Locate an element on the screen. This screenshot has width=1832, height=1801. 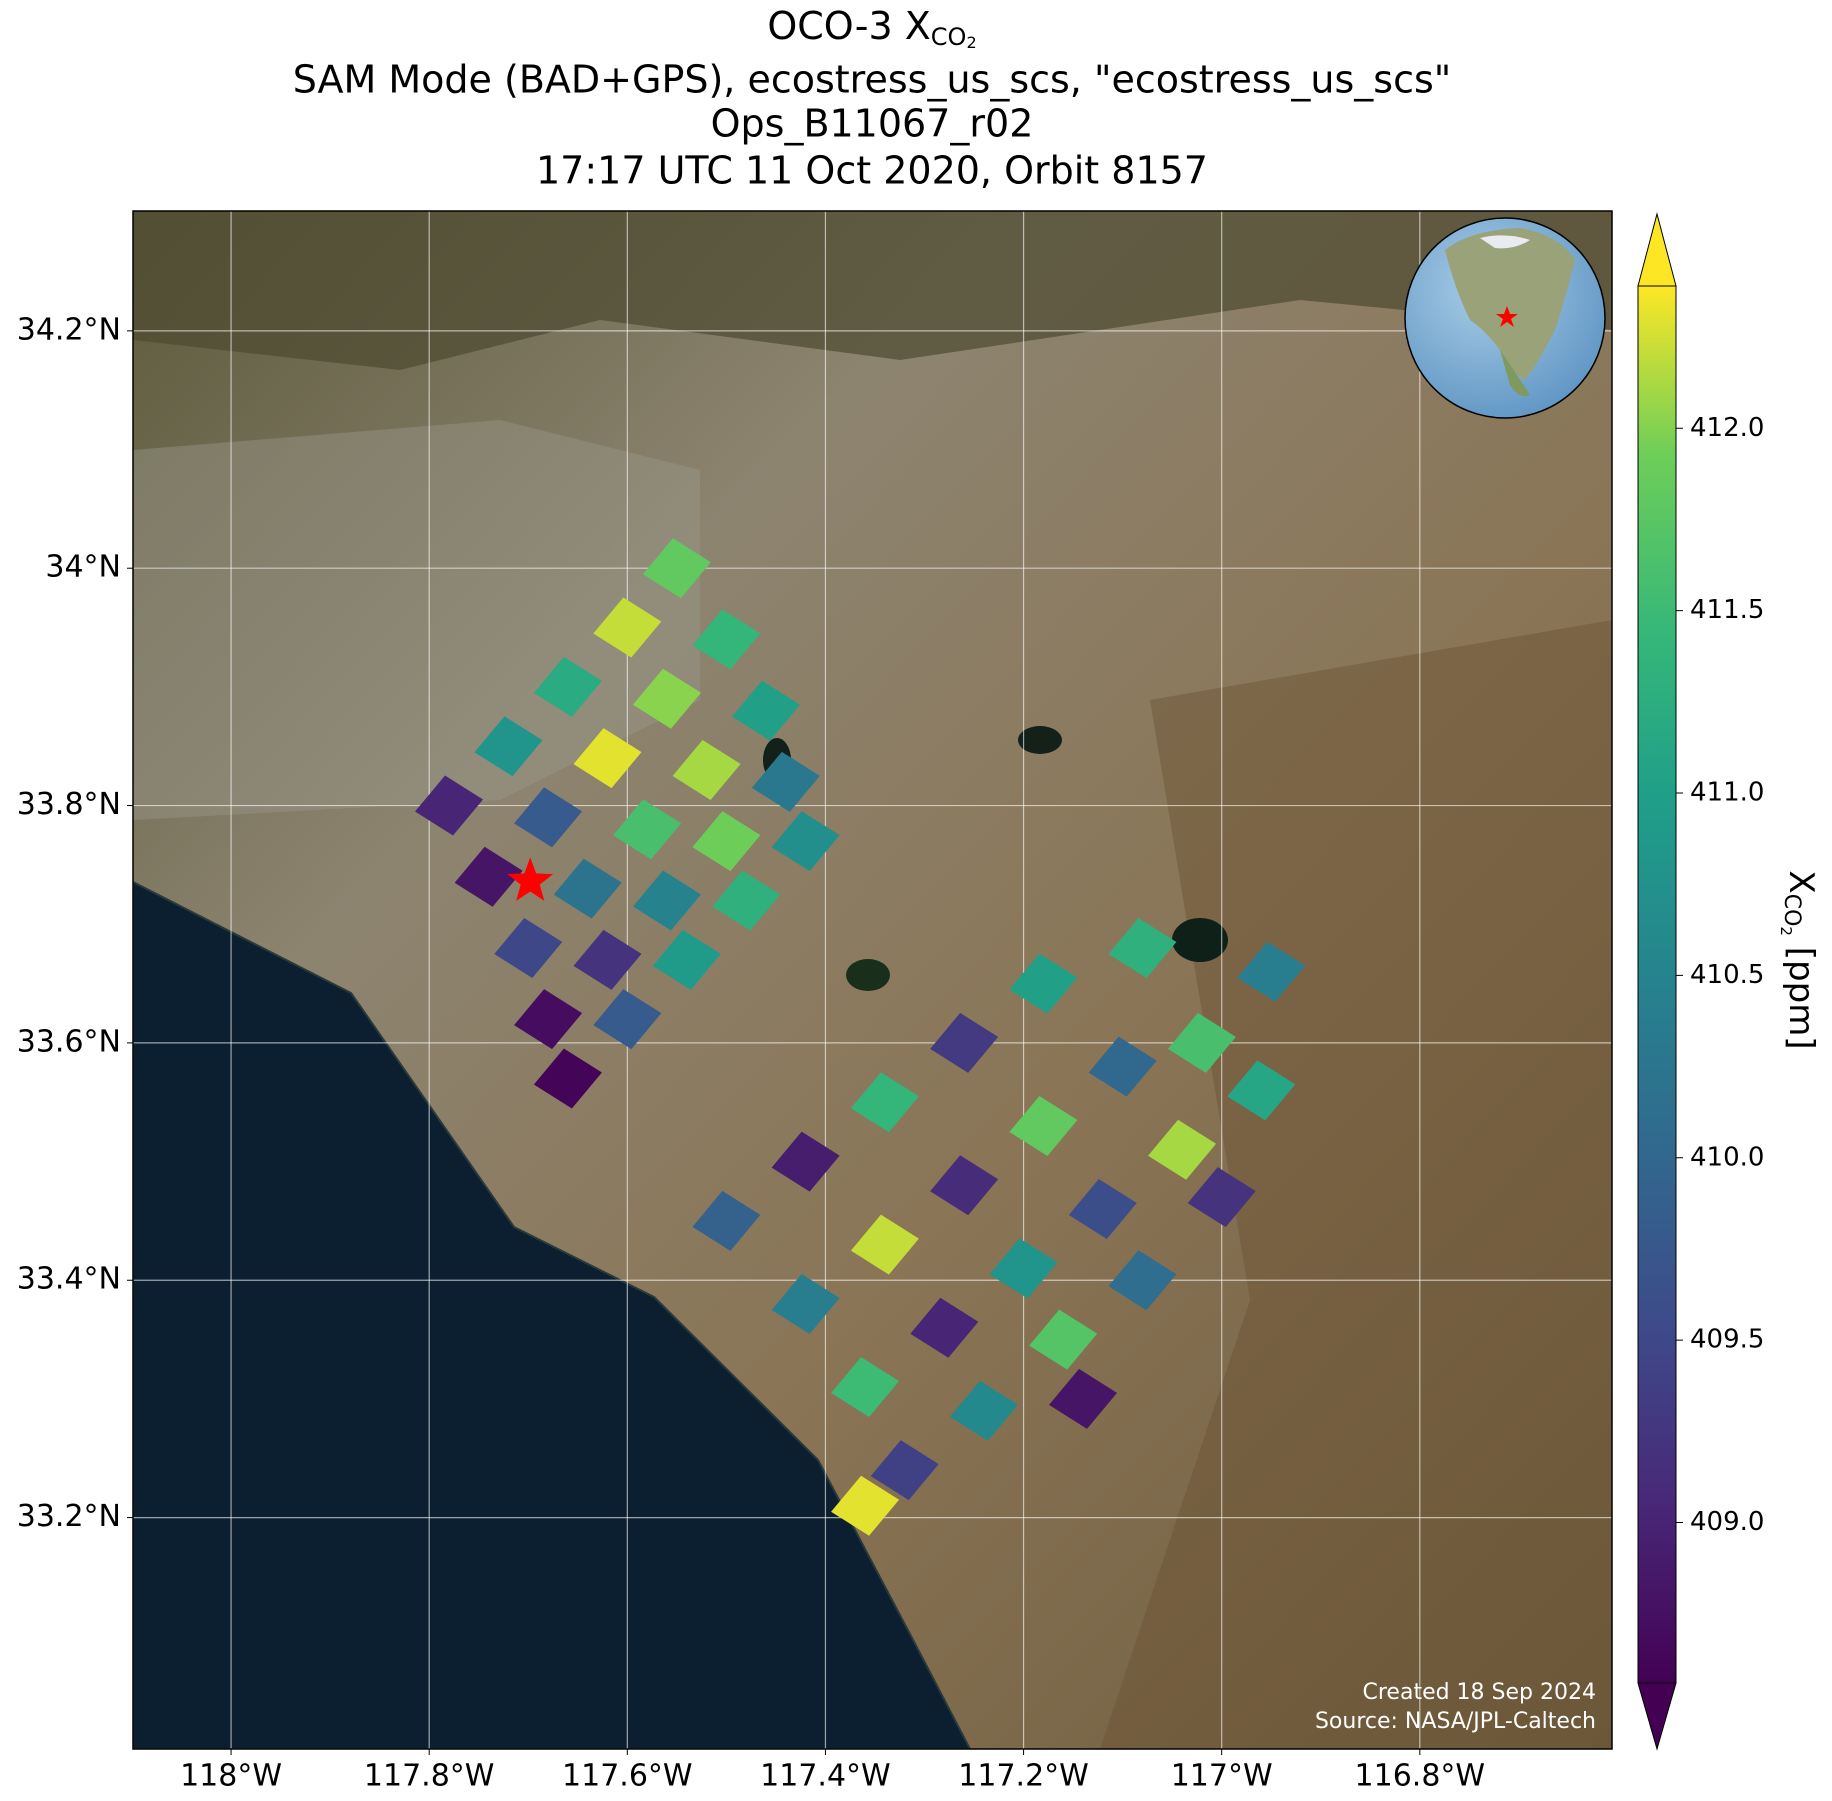
x-tick-label: 117.2°W is located at coordinates (1023, 1776).